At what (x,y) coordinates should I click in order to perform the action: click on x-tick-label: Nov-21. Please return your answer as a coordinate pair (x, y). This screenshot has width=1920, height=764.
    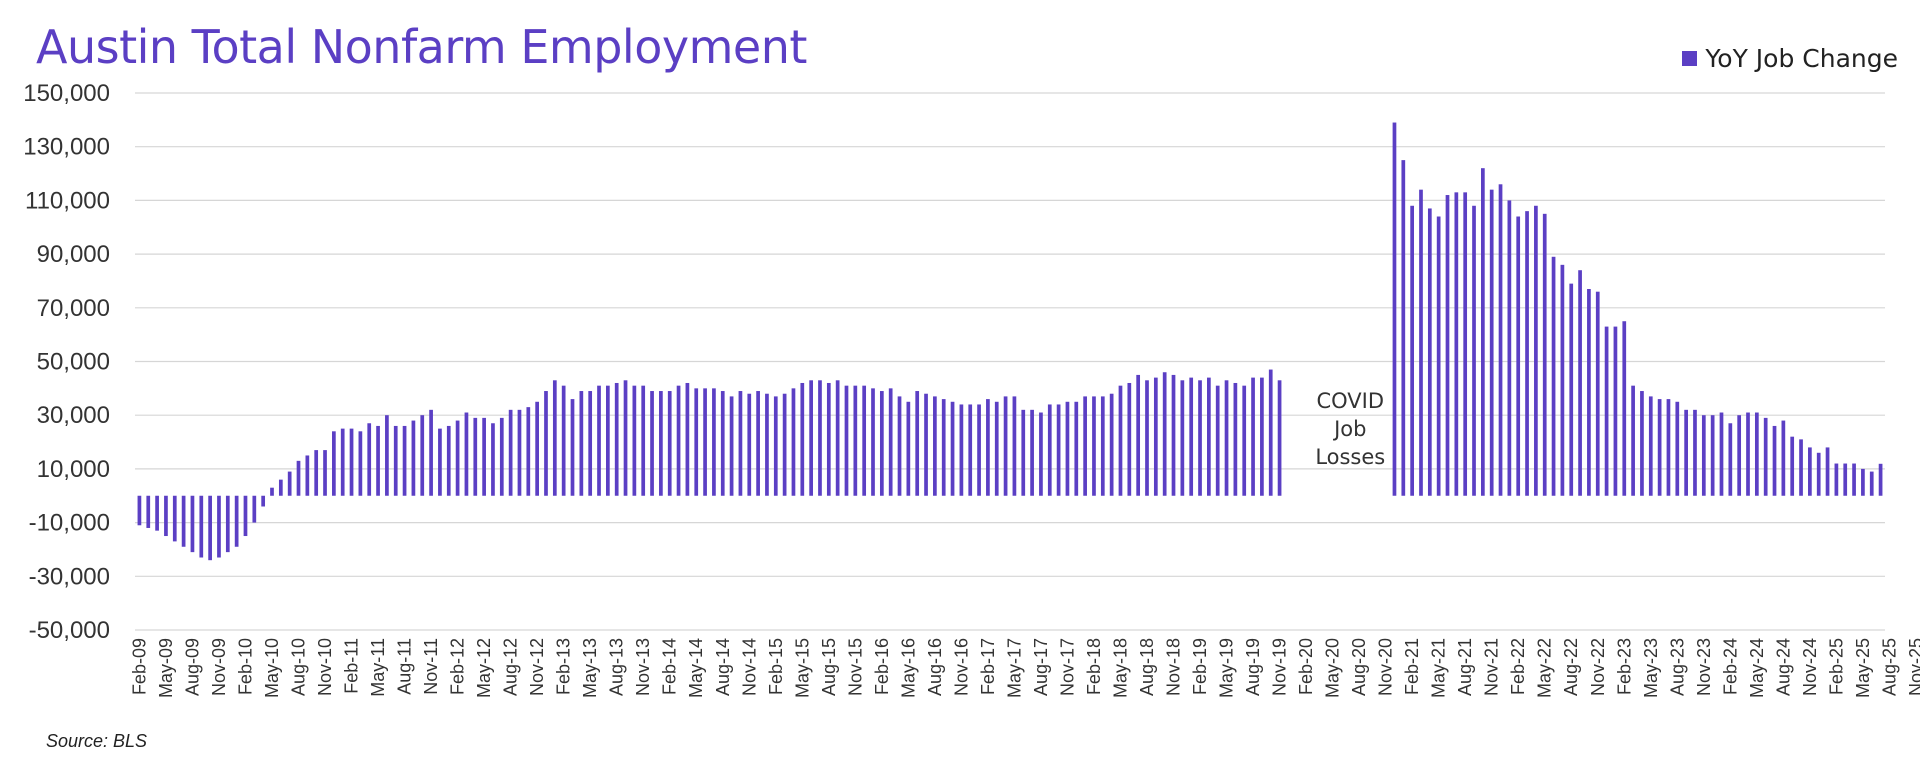
    Looking at the image, I should click on (1492, 667).